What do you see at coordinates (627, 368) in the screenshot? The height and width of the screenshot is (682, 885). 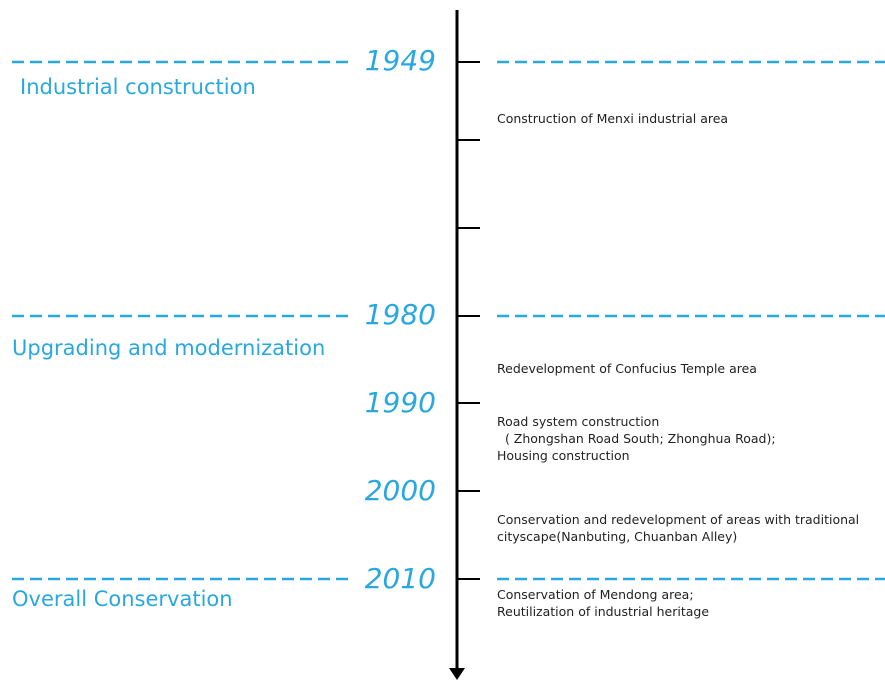 I see `event-confucius-temple-redevelopment: Redevelopment of Confucius Temple area` at bounding box center [627, 368].